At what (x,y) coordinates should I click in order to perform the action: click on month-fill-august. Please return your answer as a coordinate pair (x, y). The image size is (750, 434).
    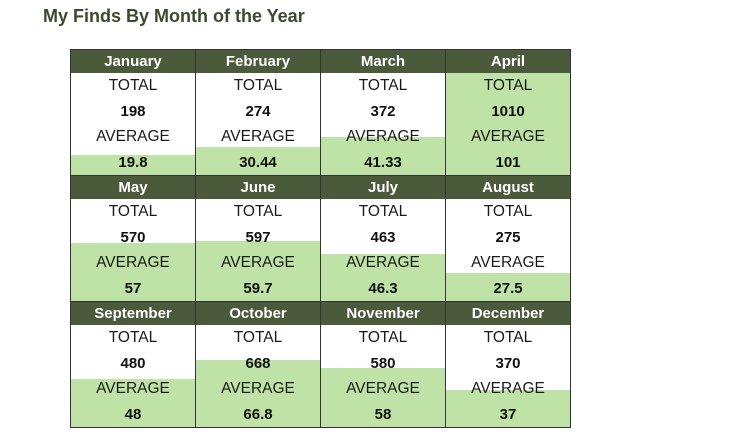
    Looking at the image, I should click on (508, 287).